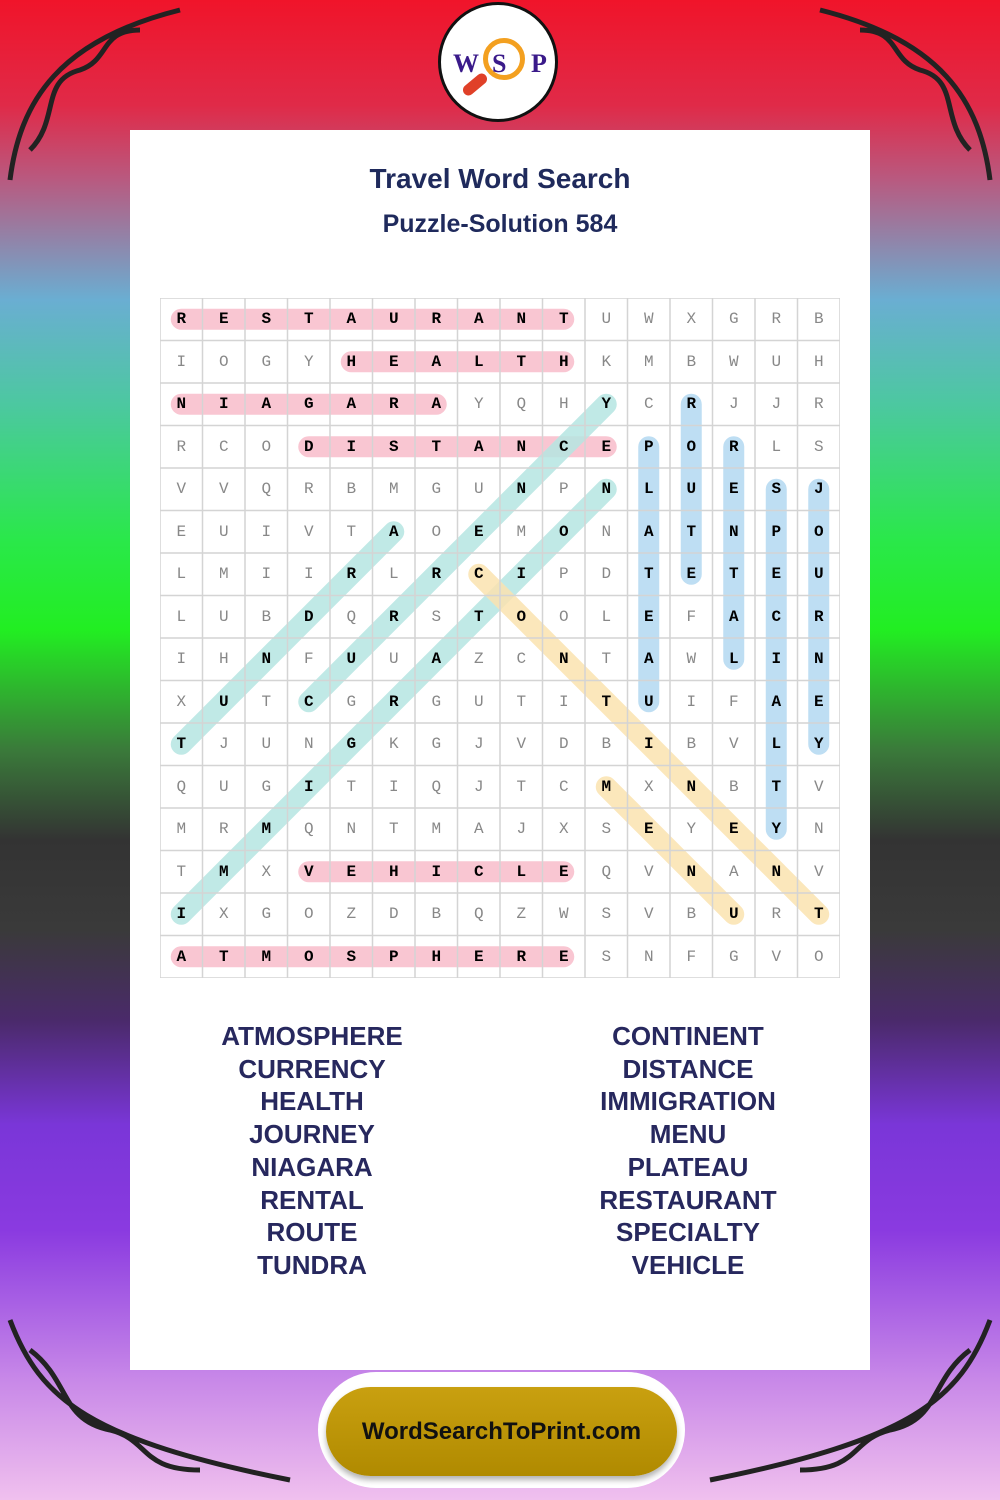  What do you see at coordinates (688, 1134) in the screenshot?
I see `word-item: MENU` at bounding box center [688, 1134].